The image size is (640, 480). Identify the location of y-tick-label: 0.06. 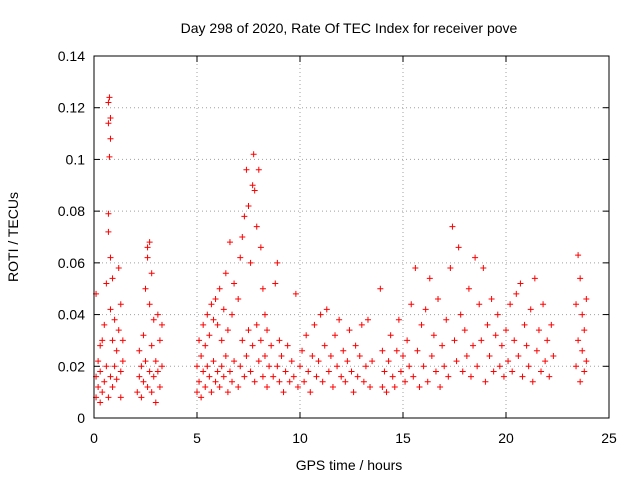
(71, 263).